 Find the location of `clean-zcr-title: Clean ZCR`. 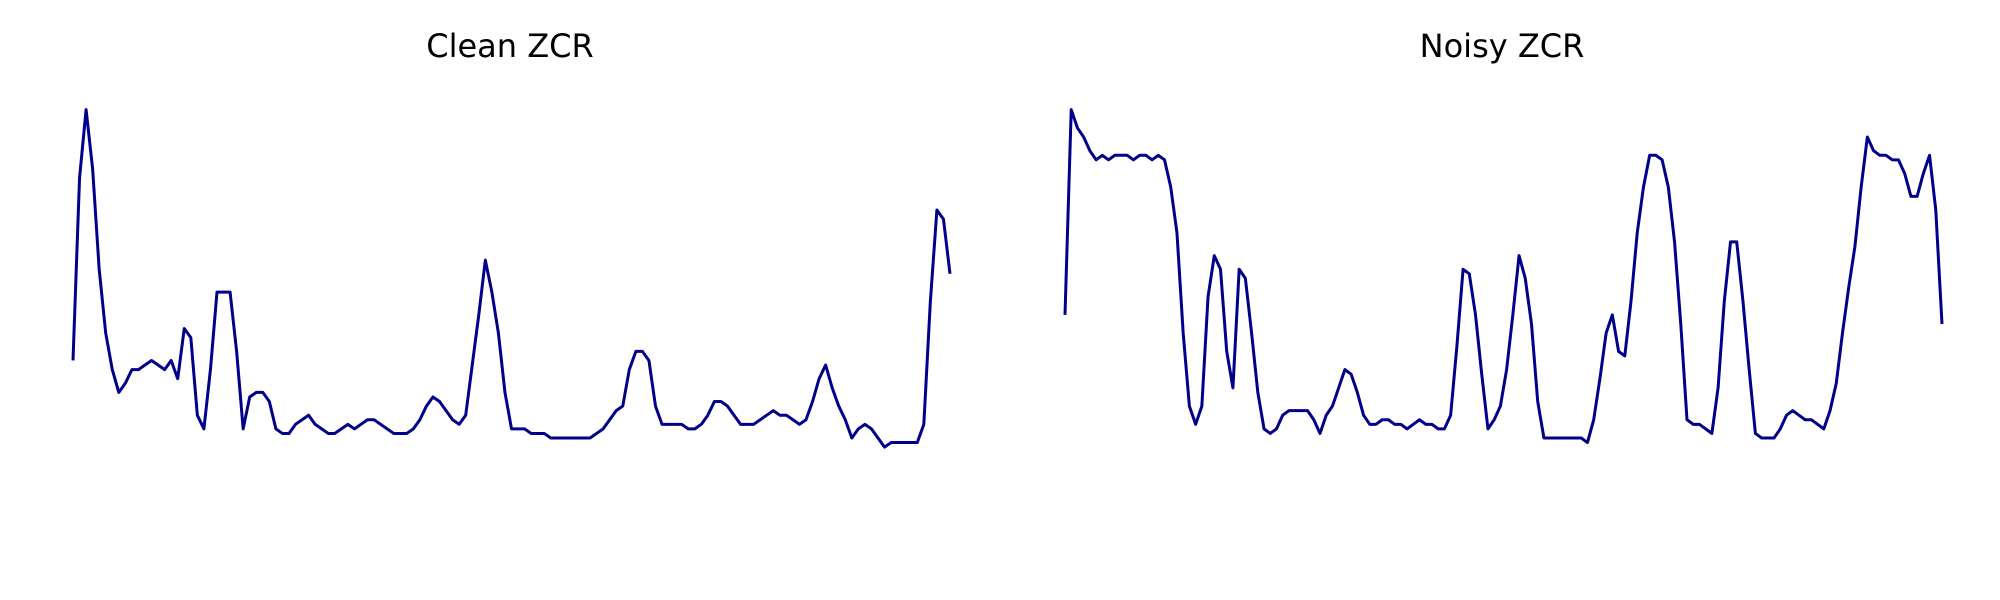

clean-zcr-title: Clean ZCR is located at coordinates (509, 46).